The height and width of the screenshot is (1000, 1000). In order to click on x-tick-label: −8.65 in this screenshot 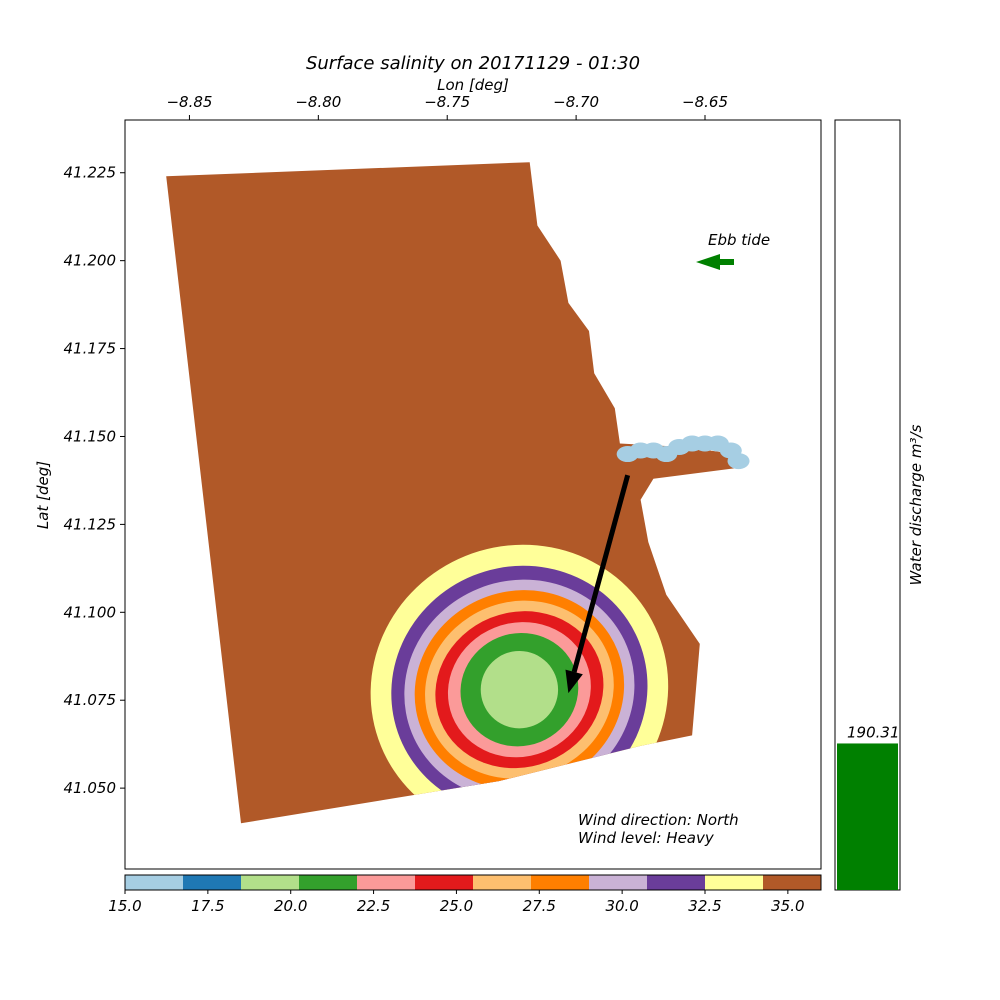, I will do `click(705, 102)`.